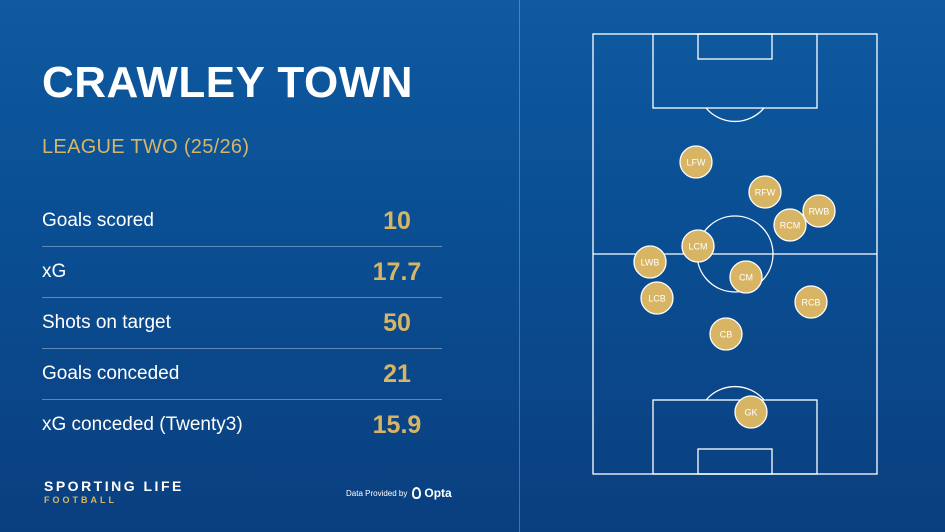  Describe the element at coordinates (98, 220) in the screenshot. I see `stat-label: Goals scored` at that location.